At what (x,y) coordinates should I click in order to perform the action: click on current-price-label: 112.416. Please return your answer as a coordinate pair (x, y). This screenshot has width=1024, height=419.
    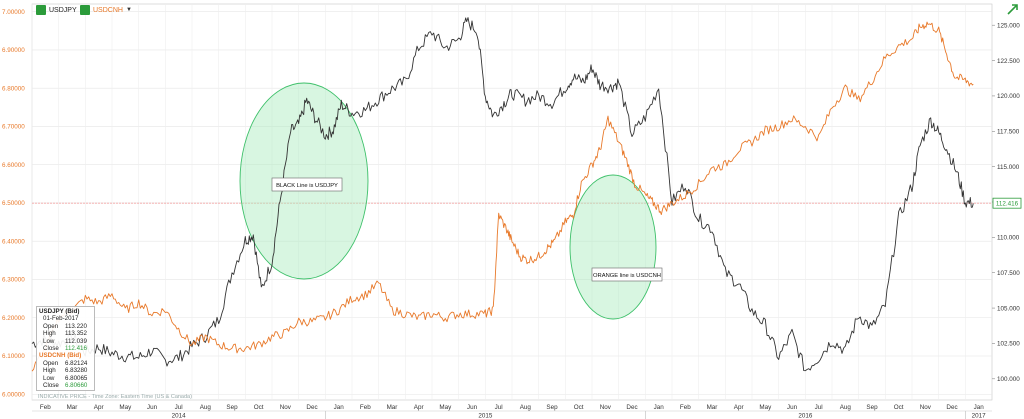
    Looking at the image, I should click on (1007, 203).